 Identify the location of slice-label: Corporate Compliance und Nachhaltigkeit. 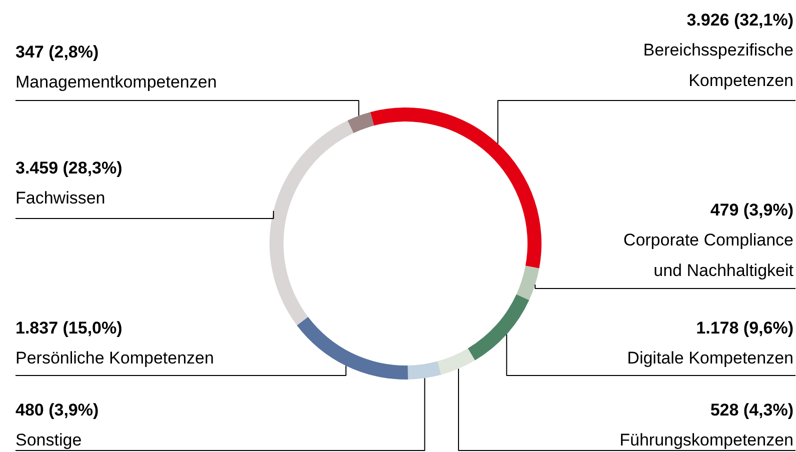
(708, 255).